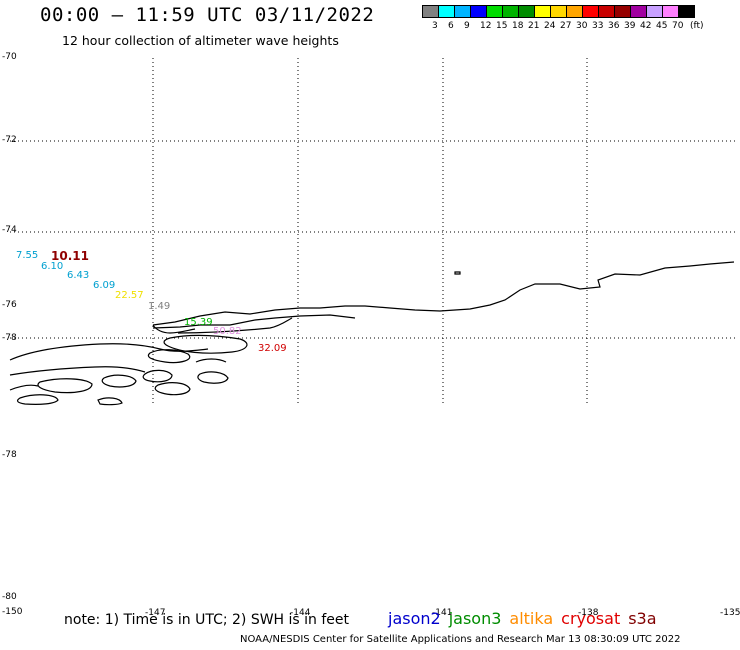 Image resolution: width=740 pixels, height=650 pixels. Describe the element at coordinates (678, 26) in the screenshot. I see `color-scale-label: 70` at that location.